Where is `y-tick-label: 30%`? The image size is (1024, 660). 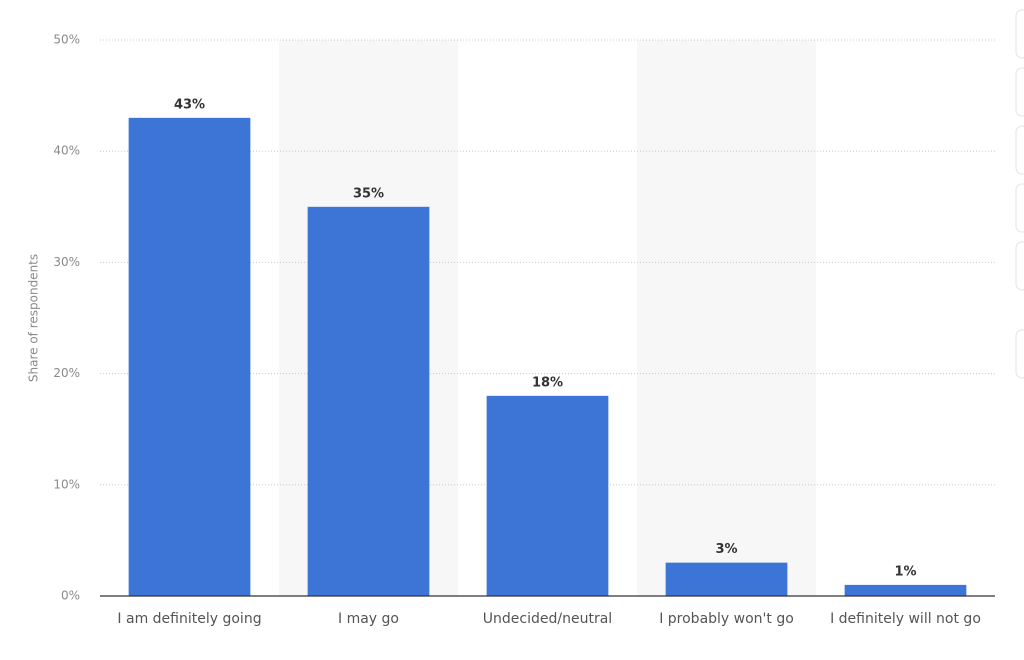
y-tick-label: 30% is located at coordinates (66, 262).